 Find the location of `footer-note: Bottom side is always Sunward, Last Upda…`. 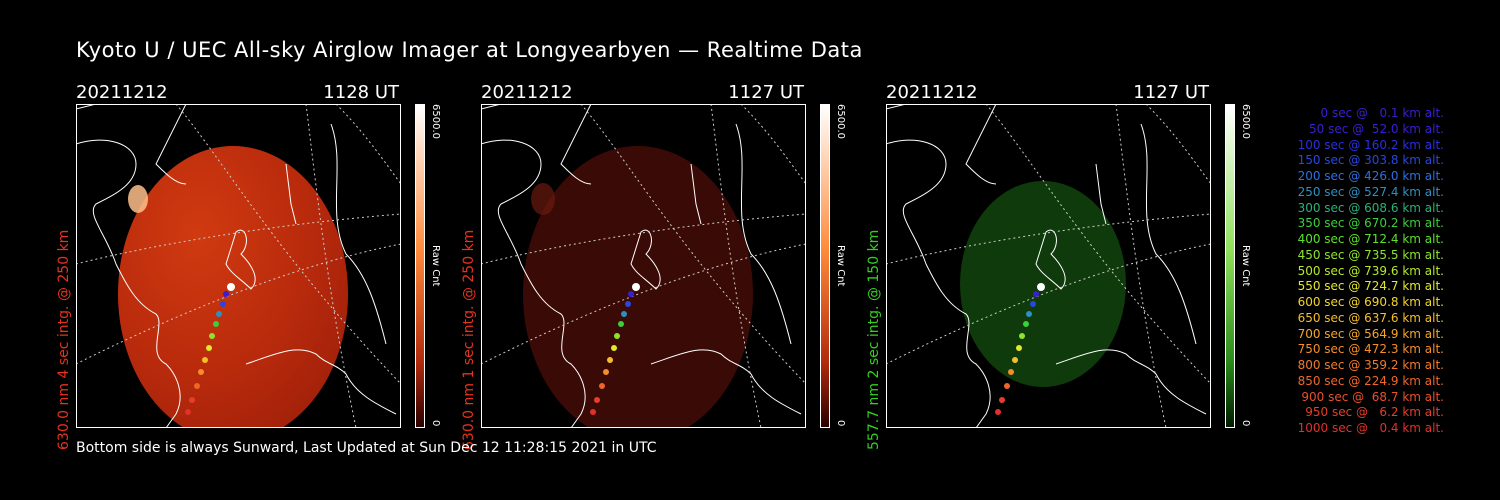

footer-note: Bottom side is always Sunward, Last Upda… is located at coordinates (366, 448).